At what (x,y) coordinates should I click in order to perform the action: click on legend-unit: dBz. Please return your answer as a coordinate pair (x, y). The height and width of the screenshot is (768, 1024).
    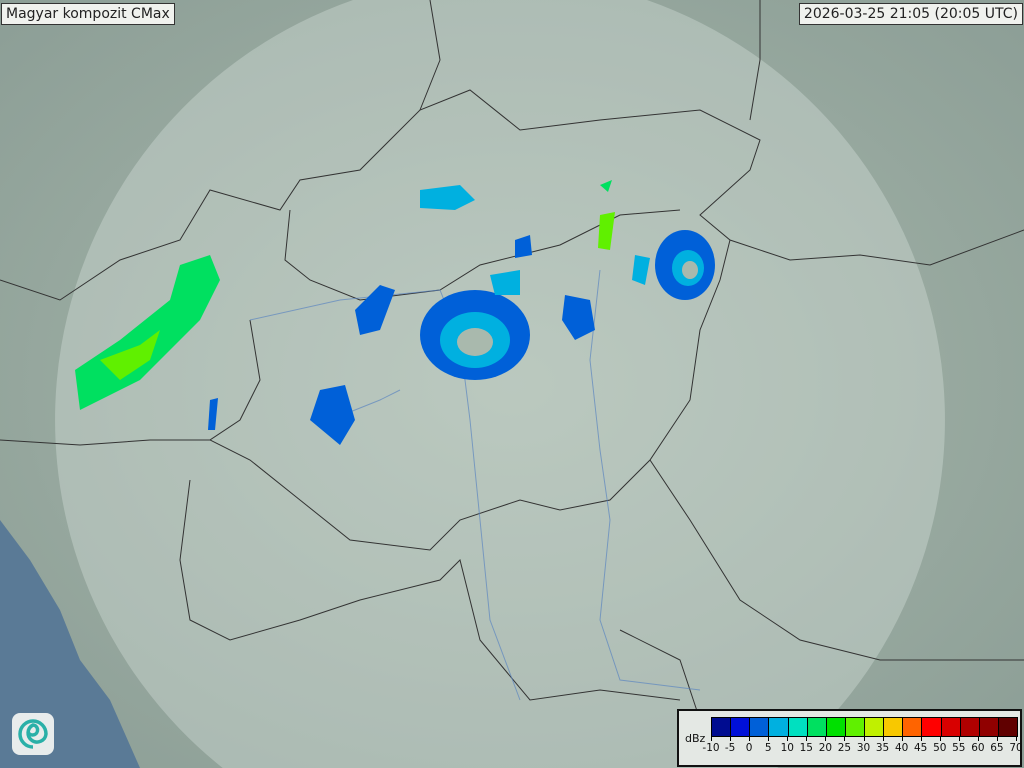
    Looking at the image, I should click on (695, 738).